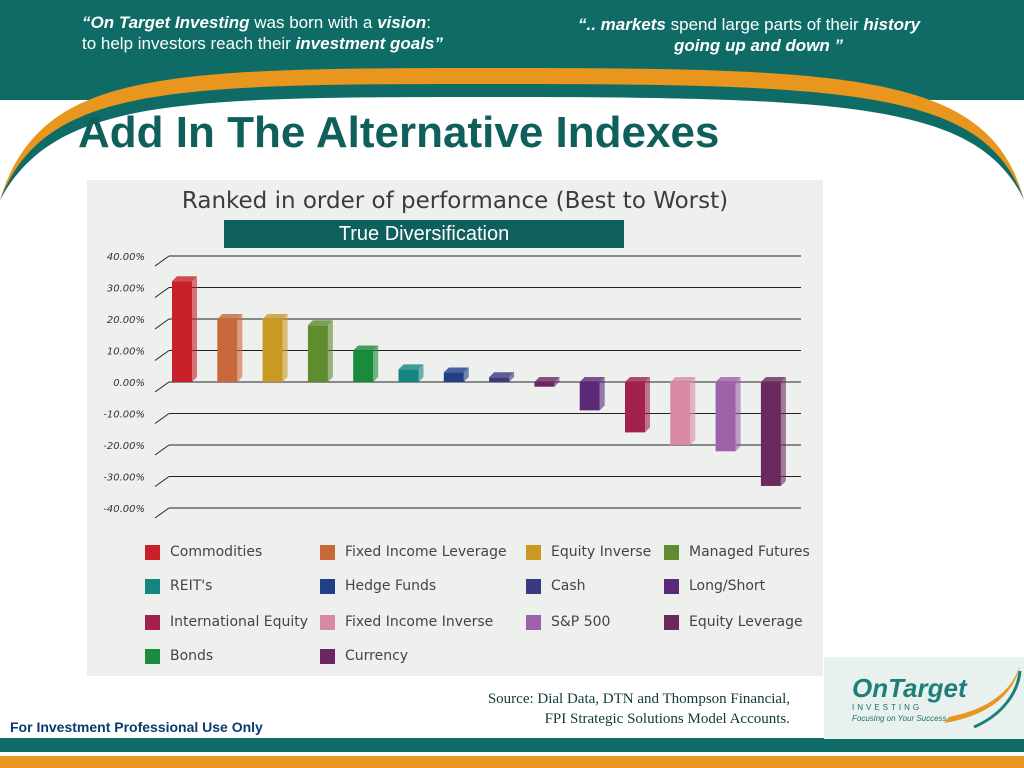 Image resolution: width=1024 pixels, height=768 pixels. I want to click on legend-label: Long/Short, so click(727, 586).